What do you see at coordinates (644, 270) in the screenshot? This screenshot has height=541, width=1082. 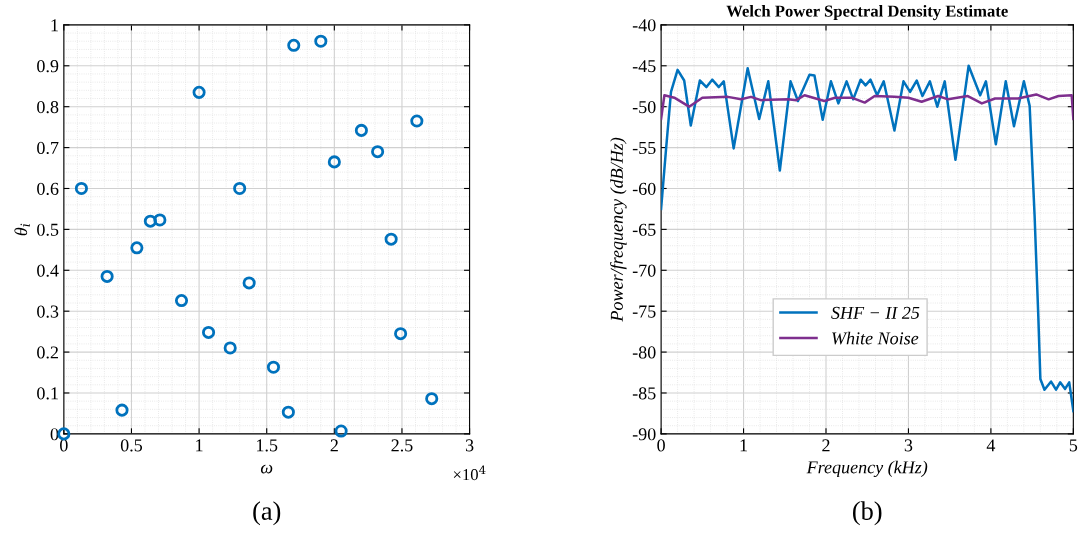 I see `y-tick-label: -70` at bounding box center [644, 270].